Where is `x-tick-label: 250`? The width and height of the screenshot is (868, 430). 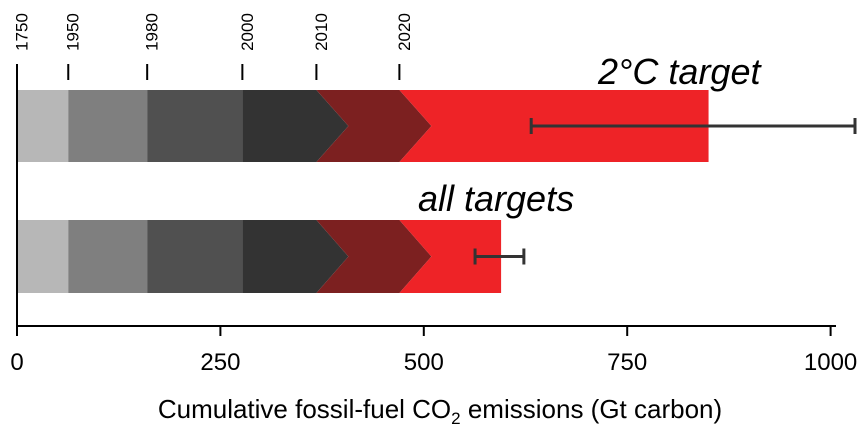 x-tick-label: 250 is located at coordinates (220, 362).